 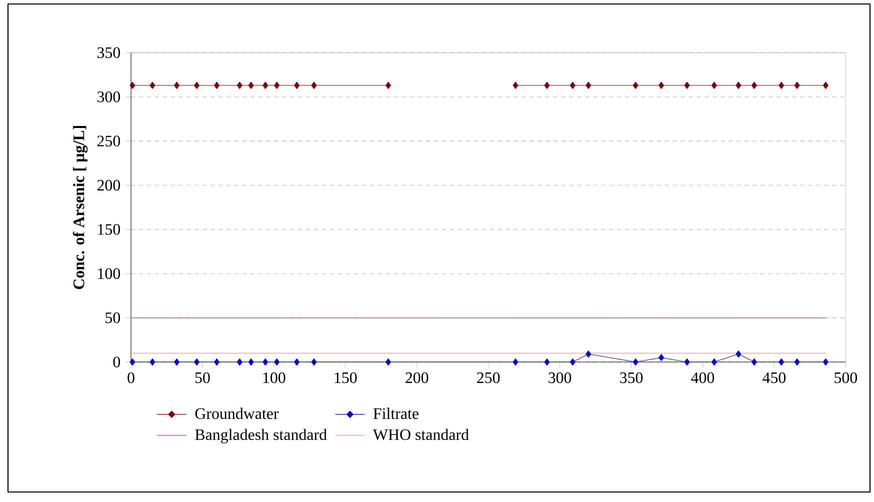 What do you see at coordinates (131, 378) in the screenshot?
I see `x-tick-label: 0` at bounding box center [131, 378].